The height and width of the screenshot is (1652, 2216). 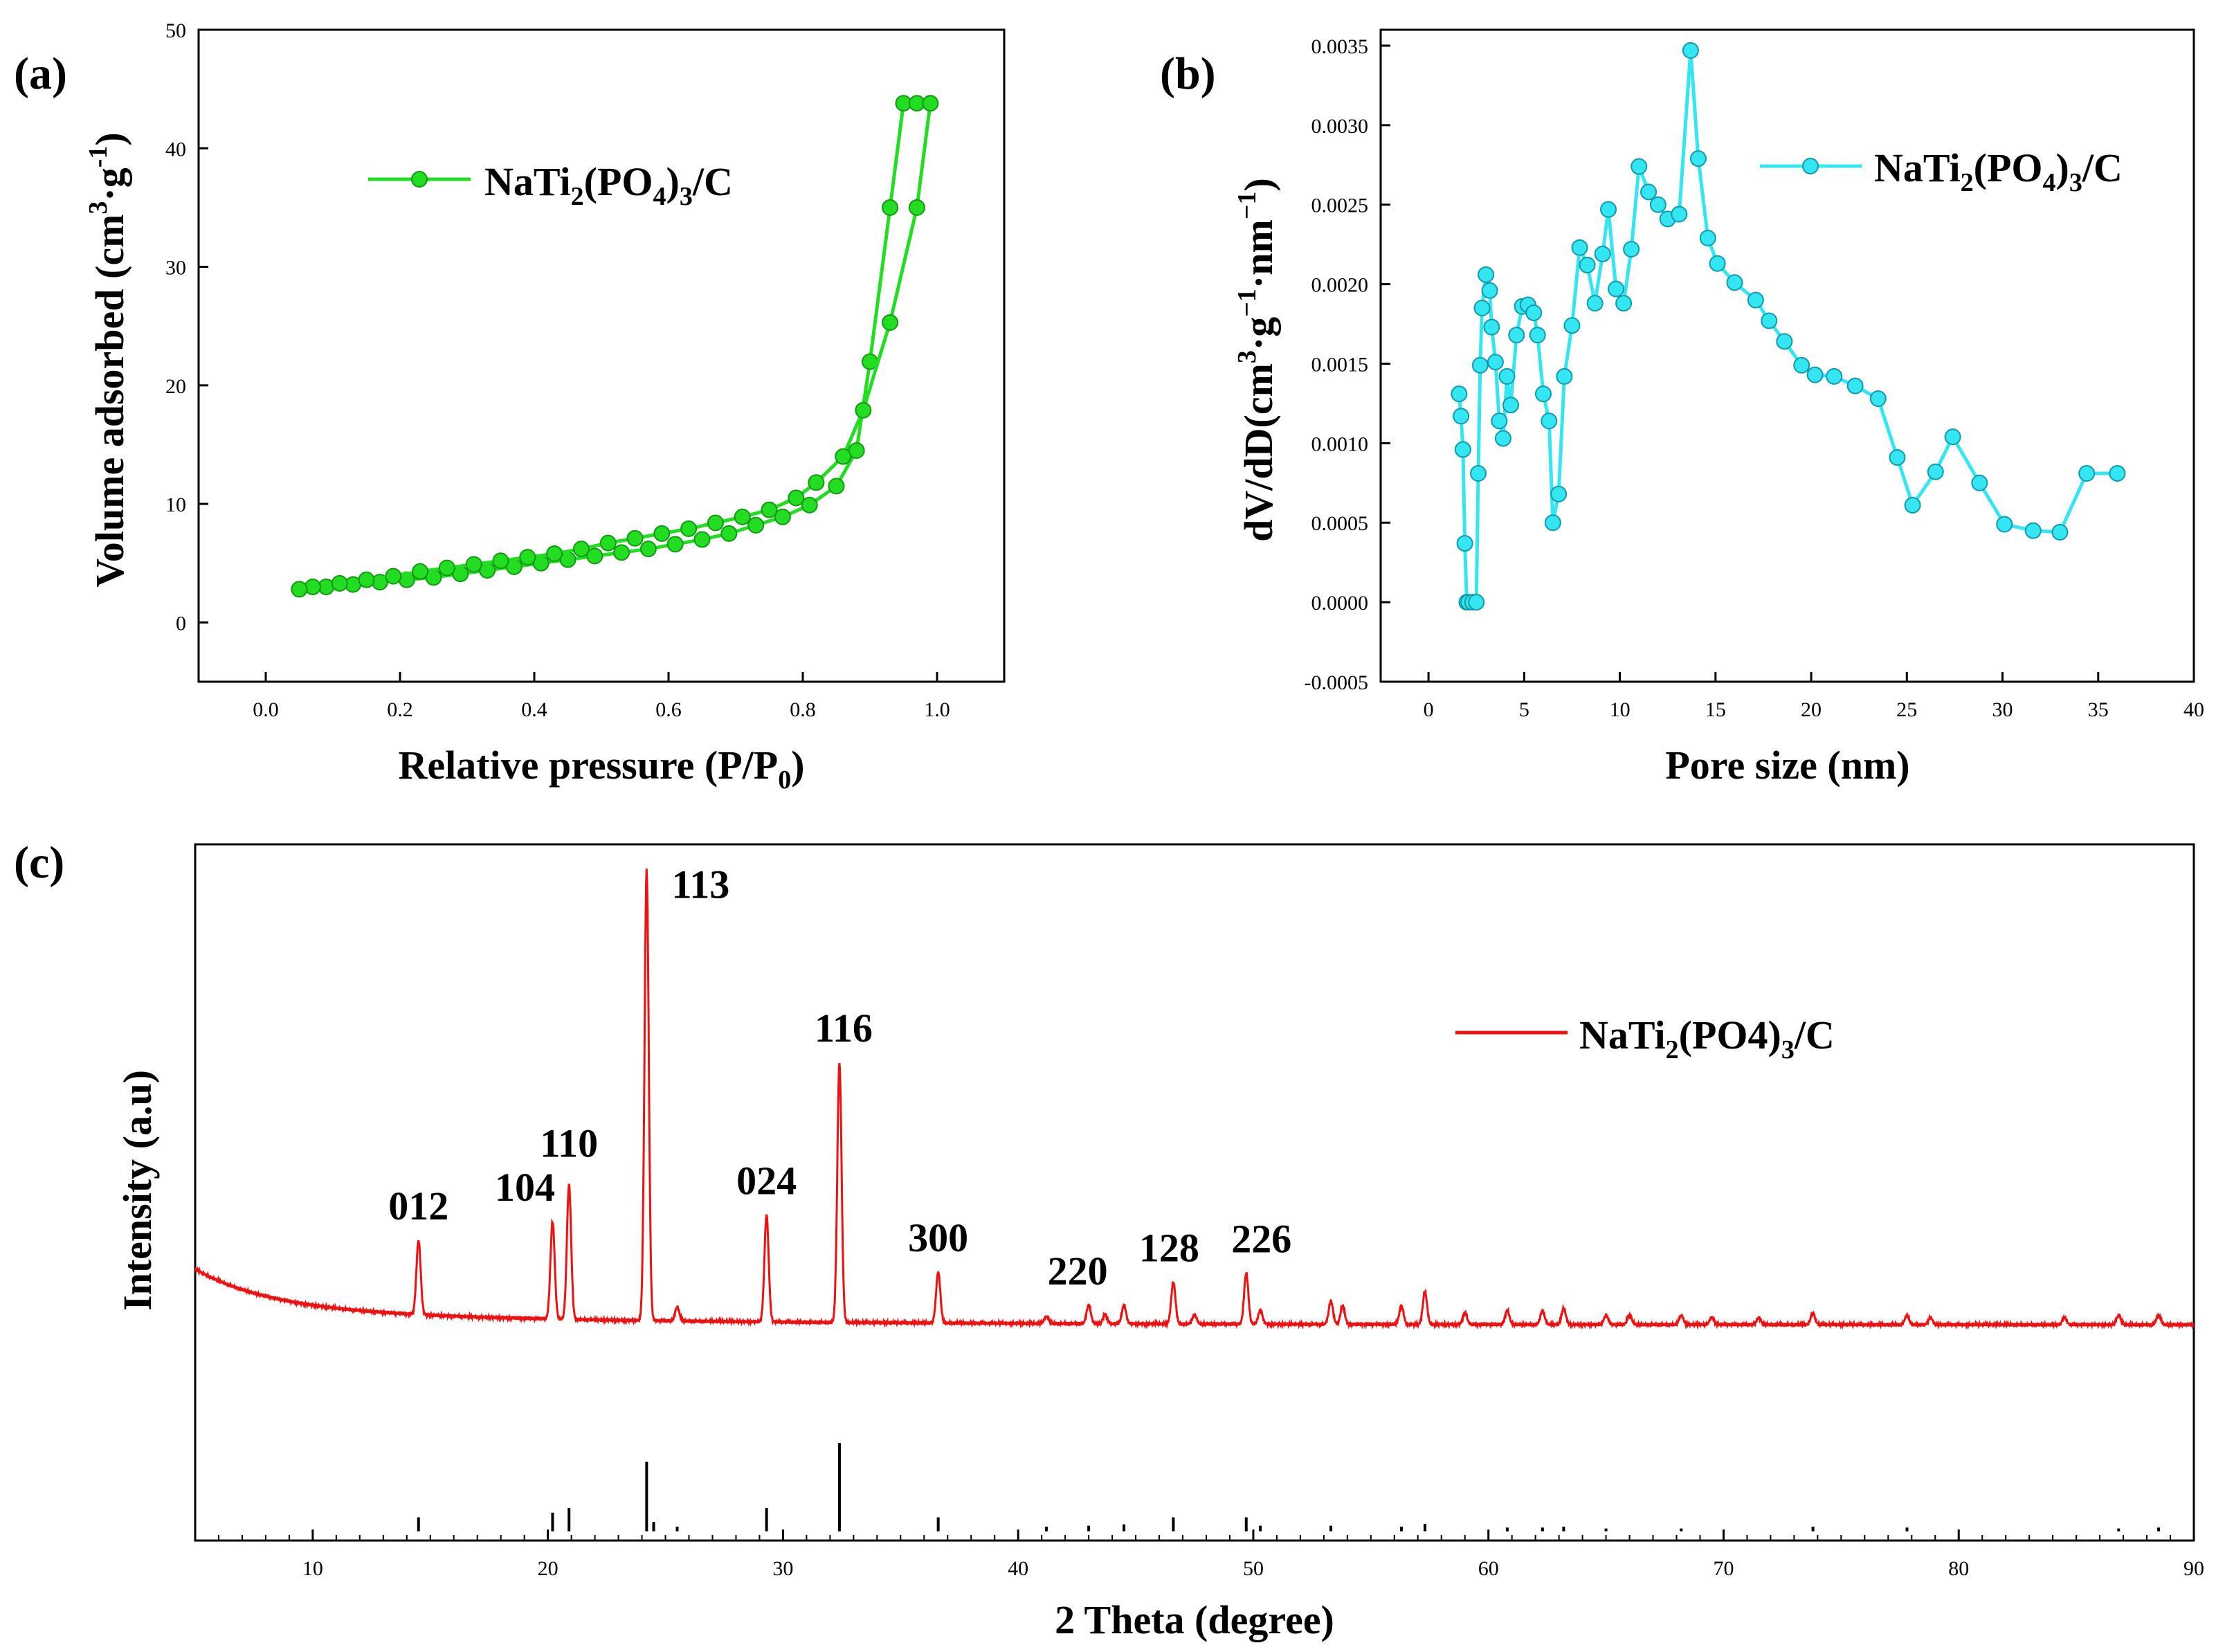 I want to click on x-tick-label: 40, so click(x=1018, y=1568).